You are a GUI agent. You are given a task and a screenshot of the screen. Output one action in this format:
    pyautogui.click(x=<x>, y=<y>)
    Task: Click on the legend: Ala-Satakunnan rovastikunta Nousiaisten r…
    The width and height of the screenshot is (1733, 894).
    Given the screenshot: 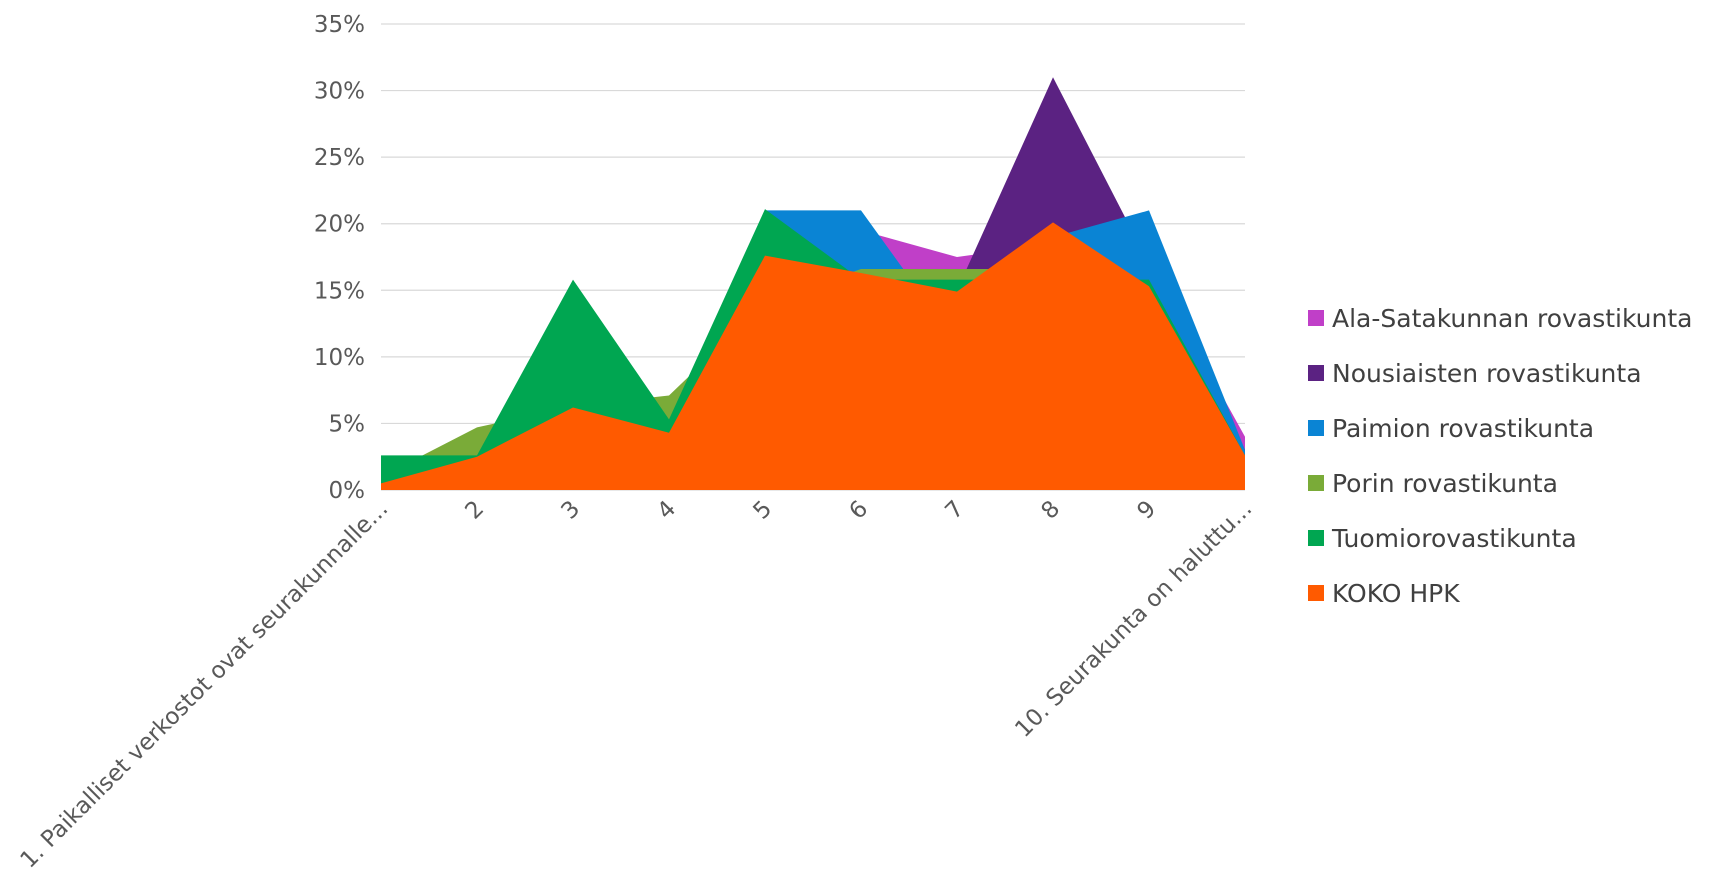 What is the action you would take?
    pyautogui.click(x=1500, y=456)
    